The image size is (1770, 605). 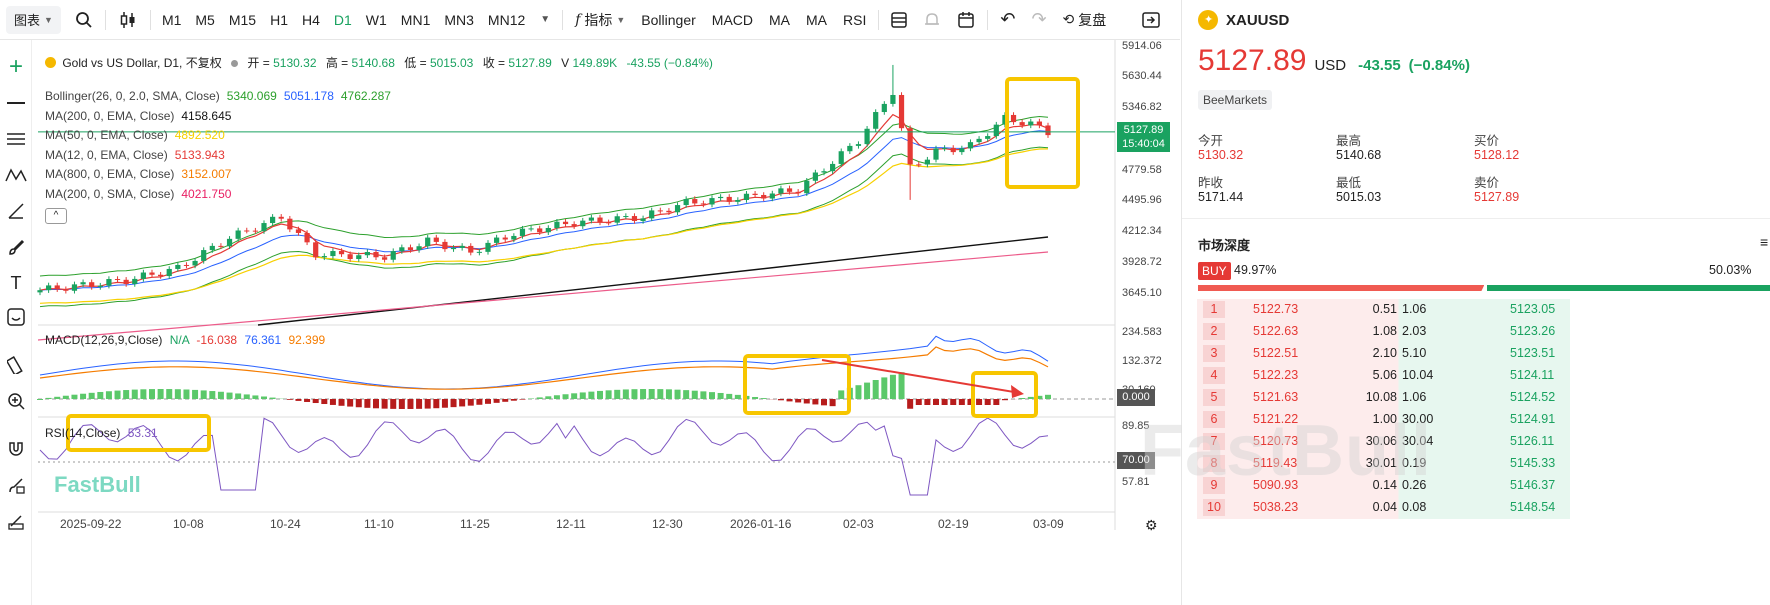 I want to click on redo-icon: ↷, so click(x=1039, y=19).